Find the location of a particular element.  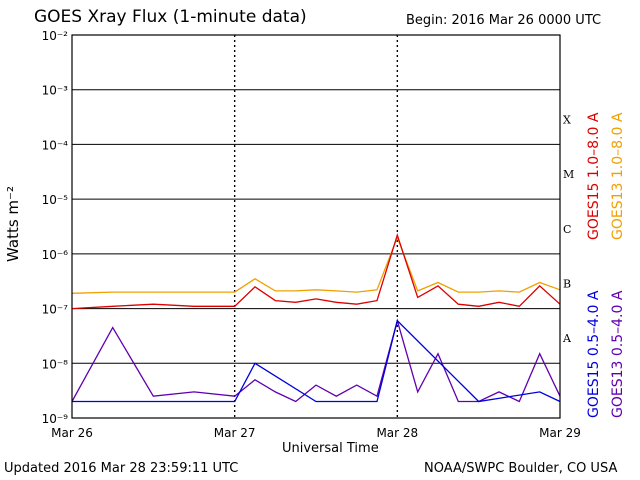

flare-class-label: B is located at coordinates (567, 283).